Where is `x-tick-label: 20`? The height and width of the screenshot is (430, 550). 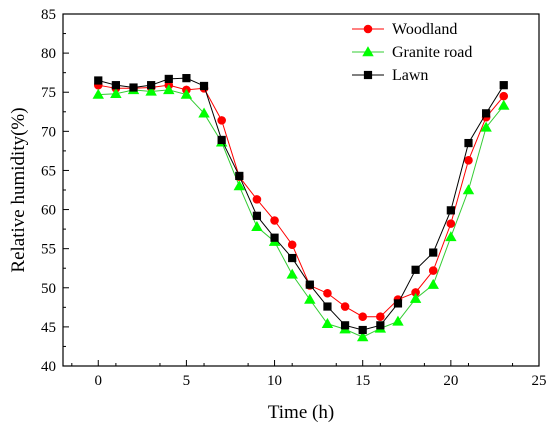 x-tick-label: 20 is located at coordinates (450, 381).